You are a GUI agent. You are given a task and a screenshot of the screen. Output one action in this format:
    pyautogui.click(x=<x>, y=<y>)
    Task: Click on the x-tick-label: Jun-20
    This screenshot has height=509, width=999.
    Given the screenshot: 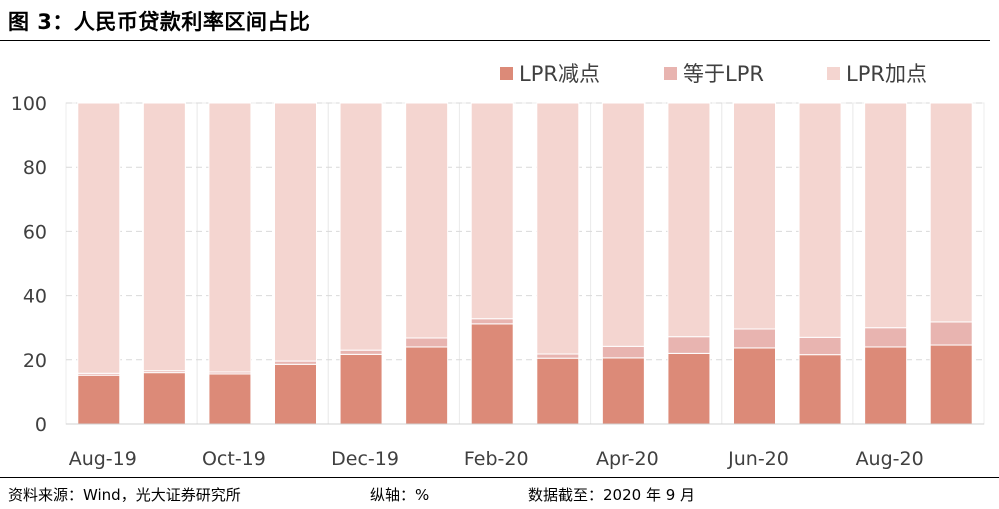 What is the action you would take?
    pyautogui.click(x=758, y=459)
    